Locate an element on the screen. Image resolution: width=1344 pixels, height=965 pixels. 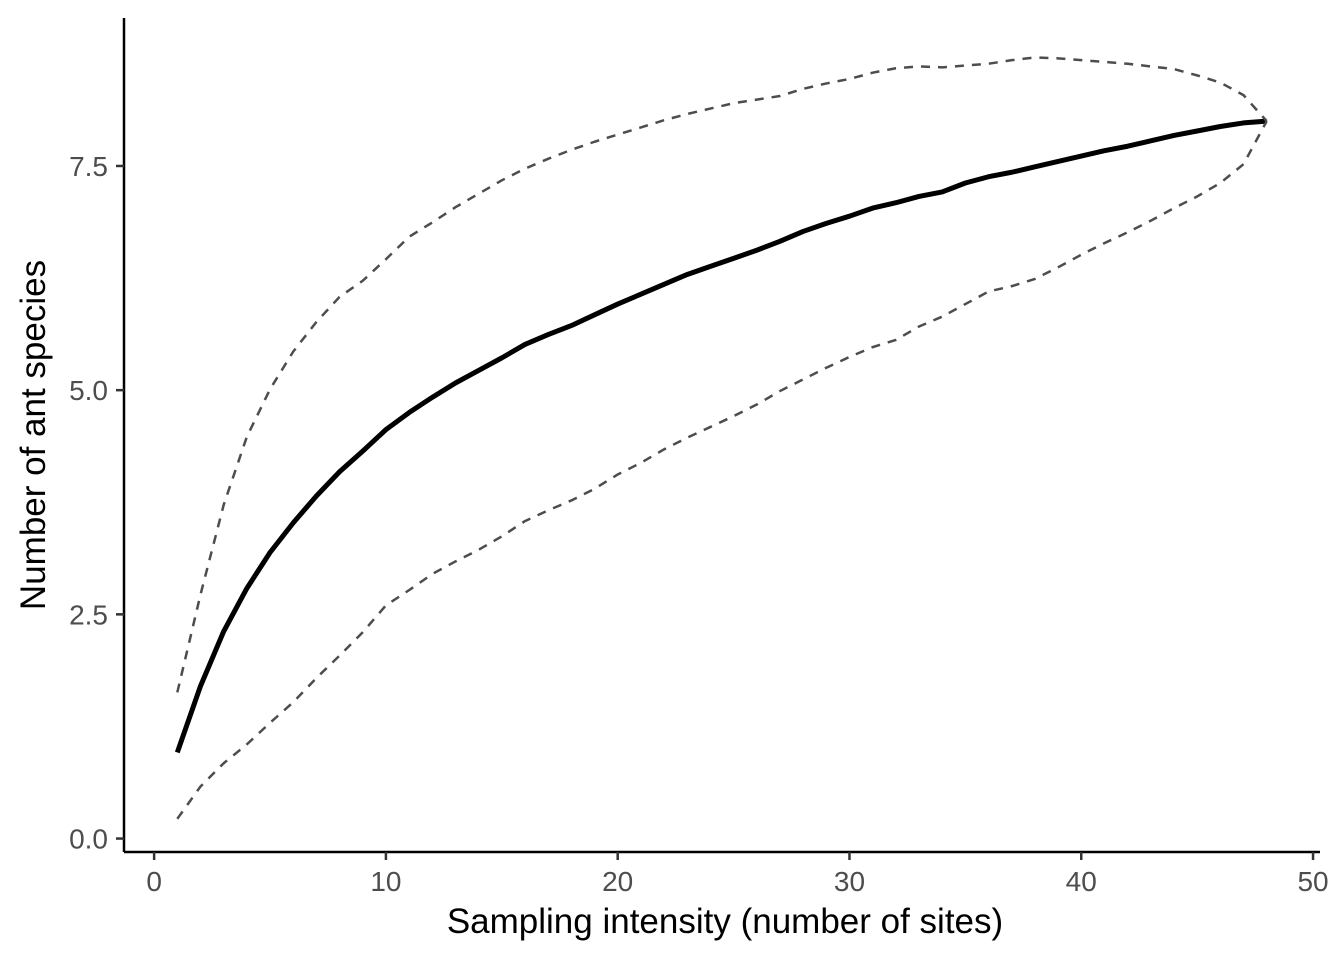
y-axis-label: Number of ant species is located at coordinates (33, 435).